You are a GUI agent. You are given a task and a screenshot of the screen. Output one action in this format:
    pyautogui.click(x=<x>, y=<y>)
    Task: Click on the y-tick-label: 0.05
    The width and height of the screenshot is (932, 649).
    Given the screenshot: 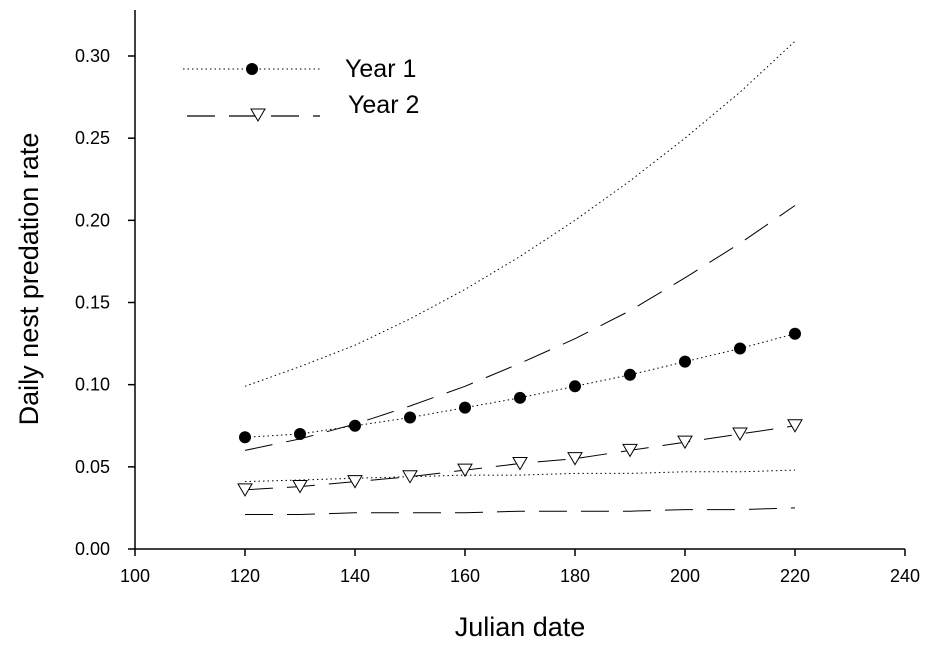 What is the action you would take?
    pyautogui.click(x=92, y=467)
    